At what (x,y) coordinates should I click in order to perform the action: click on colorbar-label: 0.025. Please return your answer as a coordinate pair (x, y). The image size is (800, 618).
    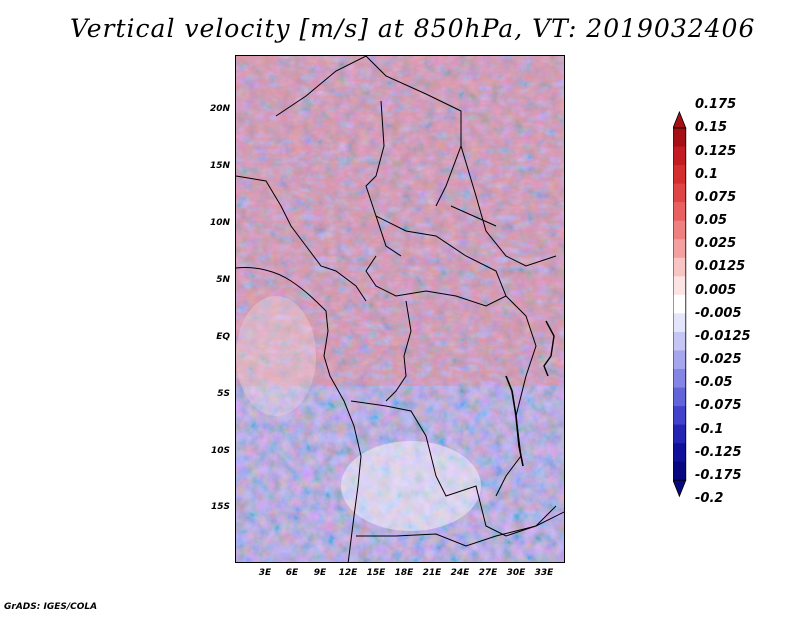
    Looking at the image, I should click on (716, 244).